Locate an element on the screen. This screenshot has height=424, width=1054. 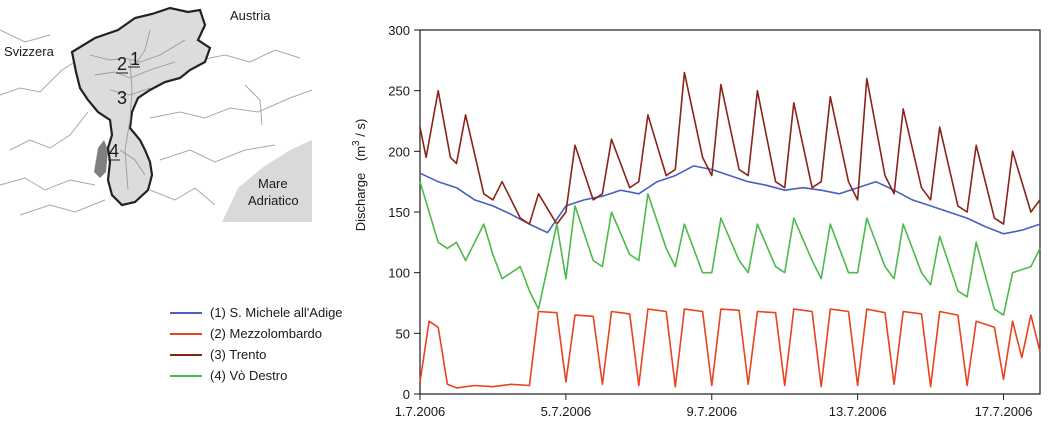
station-number-4: 4 is located at coordinates (114, 151).